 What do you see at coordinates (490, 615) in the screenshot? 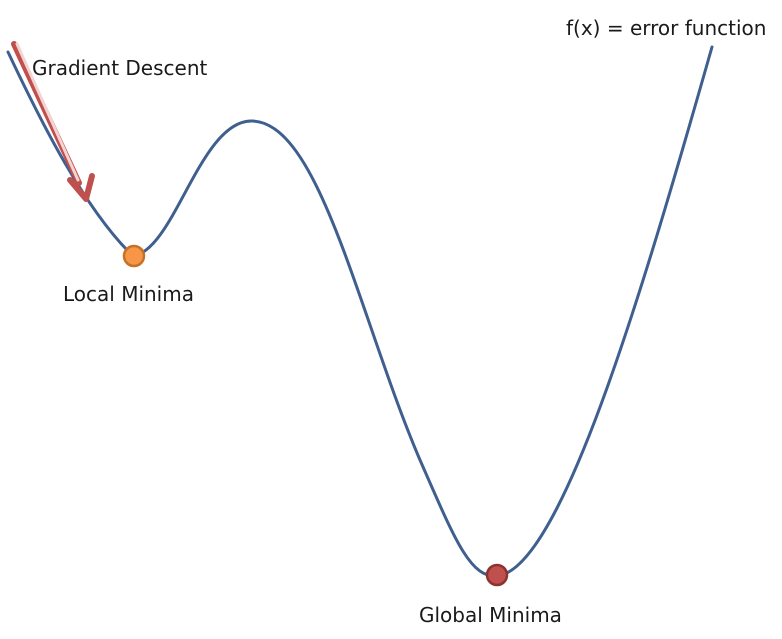
I see `global-minima-label: Global Minima` at bounding box center [490, 615].